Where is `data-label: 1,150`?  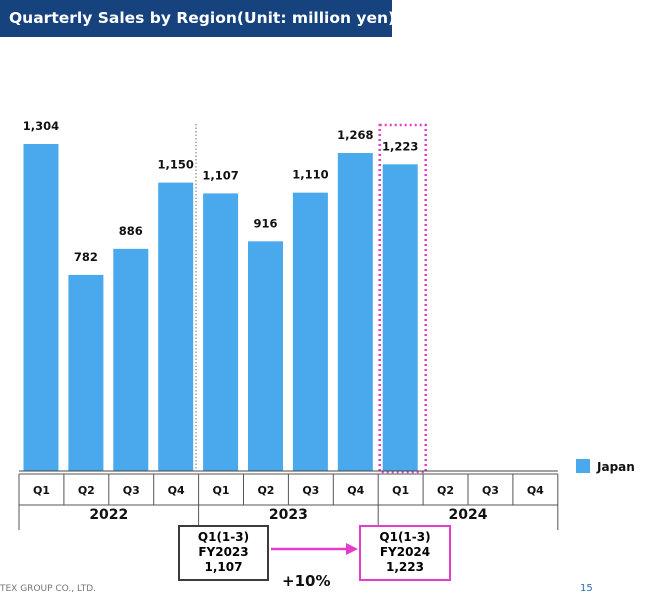 data-label: 1,150 is located at coordinates (176, 165).